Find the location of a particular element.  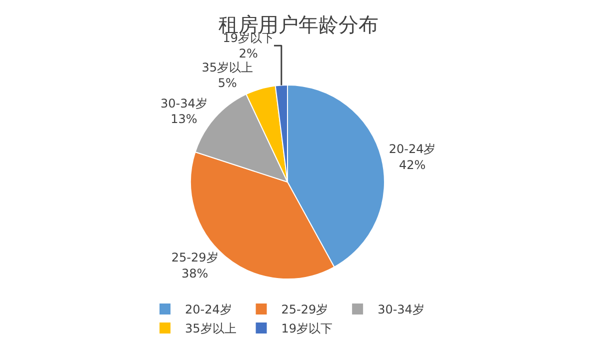

data-label: 13% is located at coordinates (184, 119).